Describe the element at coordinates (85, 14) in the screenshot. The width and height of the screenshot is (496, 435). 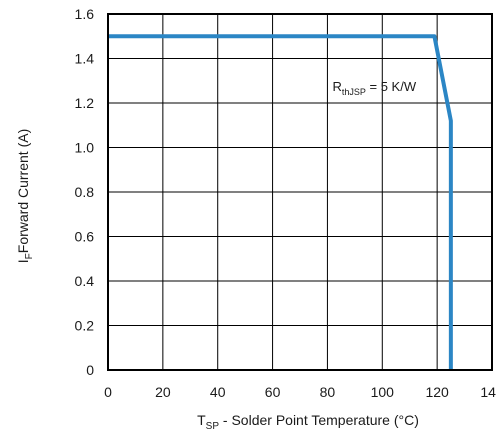
I see `y-tick-label: 1.6` at that location.